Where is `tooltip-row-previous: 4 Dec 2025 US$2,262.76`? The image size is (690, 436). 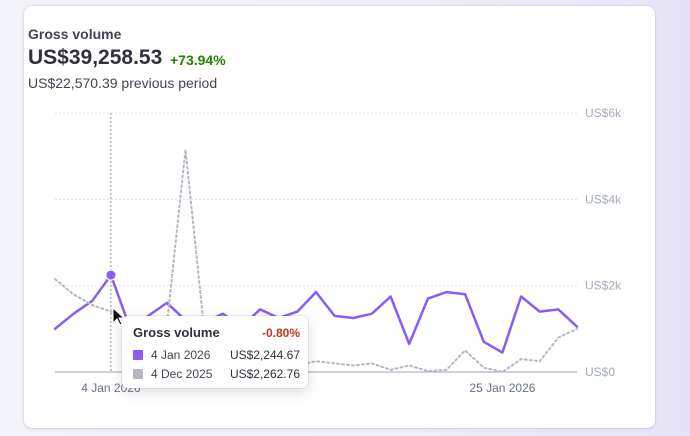 tooltip-row-previous: 4 Dec 2025 US$2,262.76 is located at coordinates (216, 374).